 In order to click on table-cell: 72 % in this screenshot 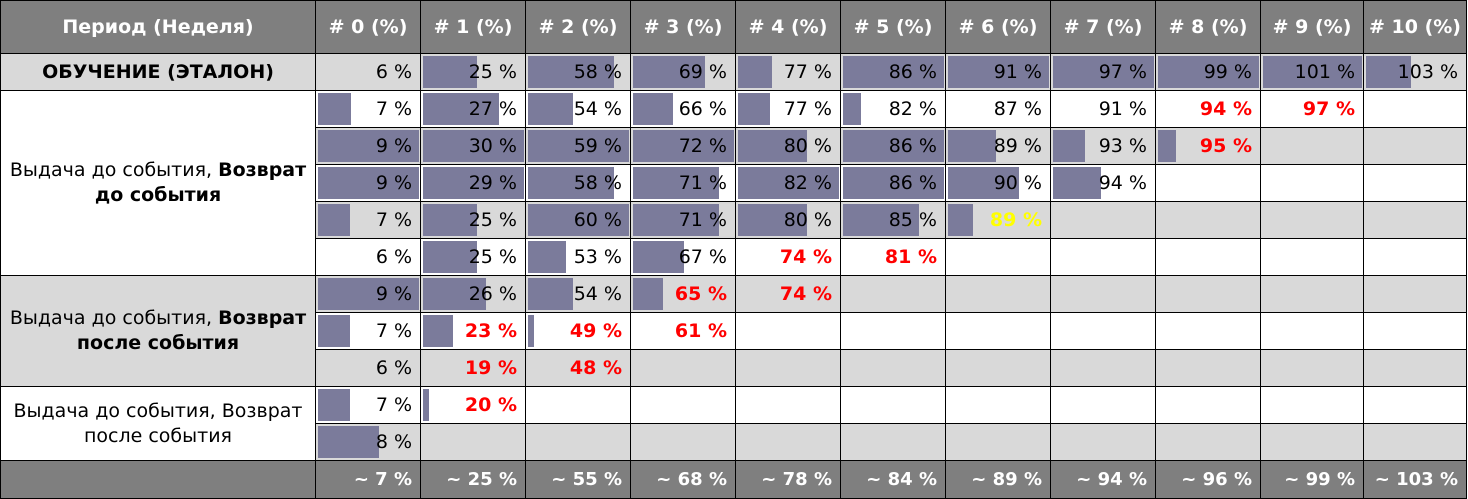, I will do `click(683, 146)`.